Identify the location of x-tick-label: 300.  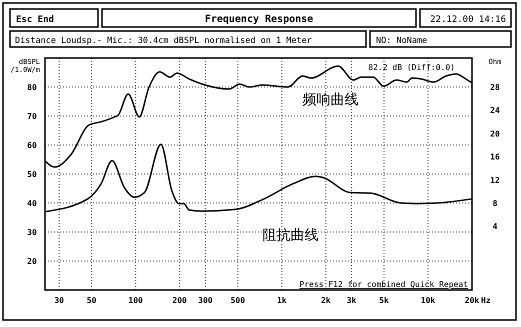
(205, 300).